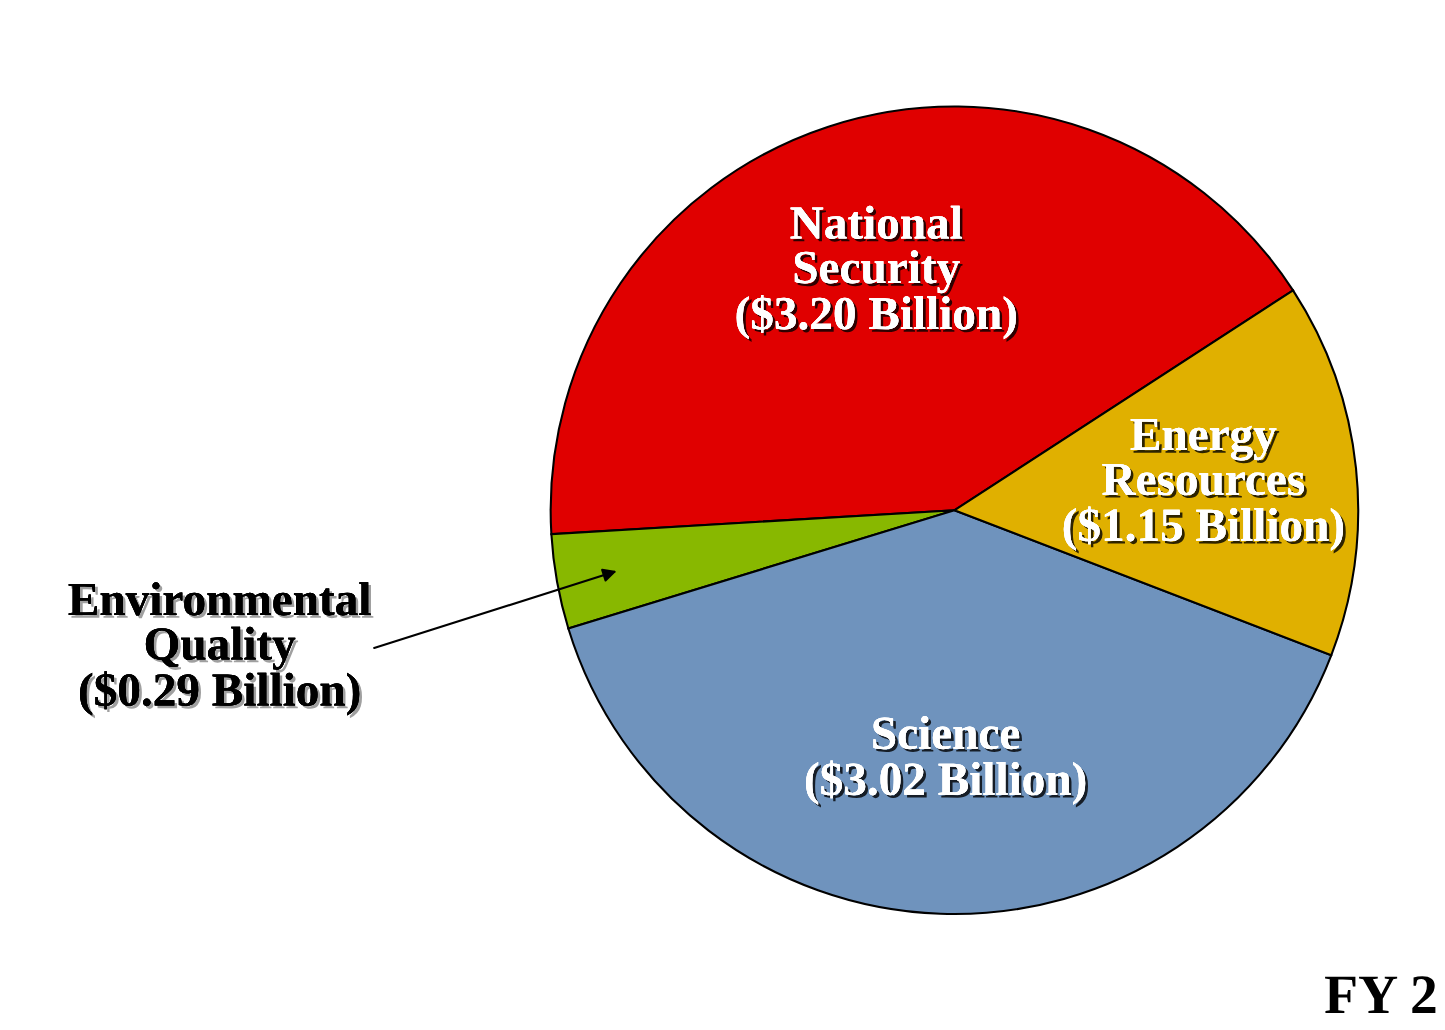  Describe the element at coordinates (947, 784) in the screenshot. I see `data-label: ($3.02 Billion)` at that location.